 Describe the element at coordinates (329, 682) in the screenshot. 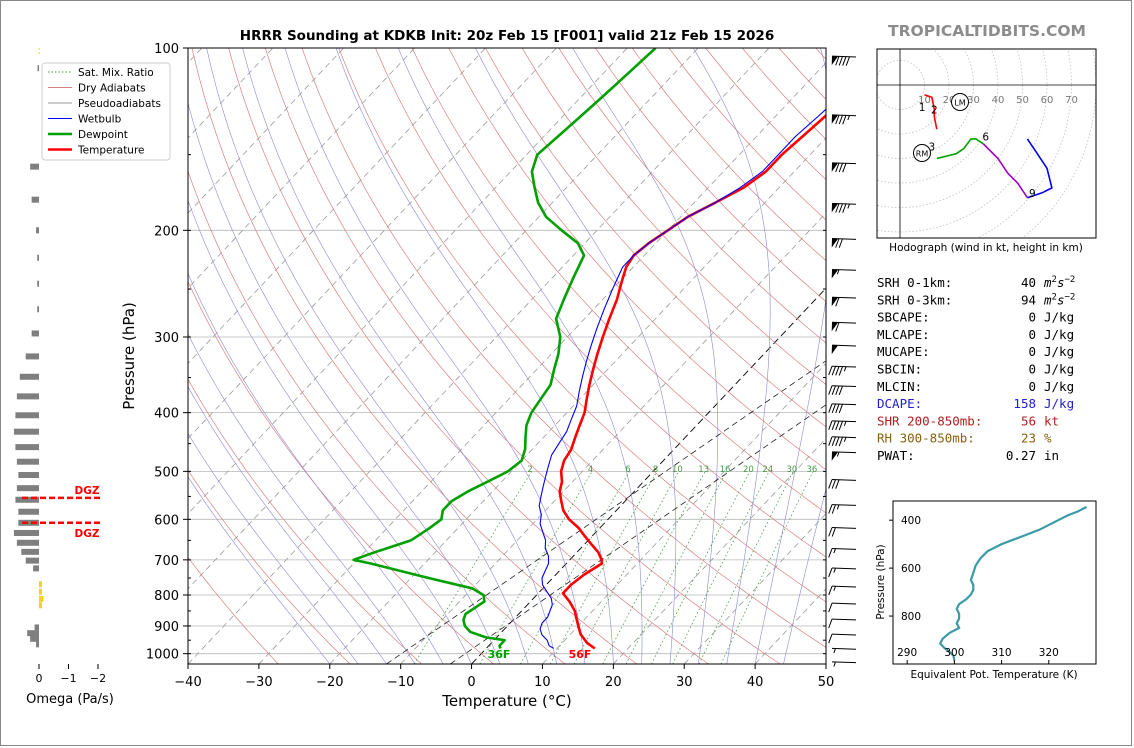

I see `x-tick-label: −20` at that location.